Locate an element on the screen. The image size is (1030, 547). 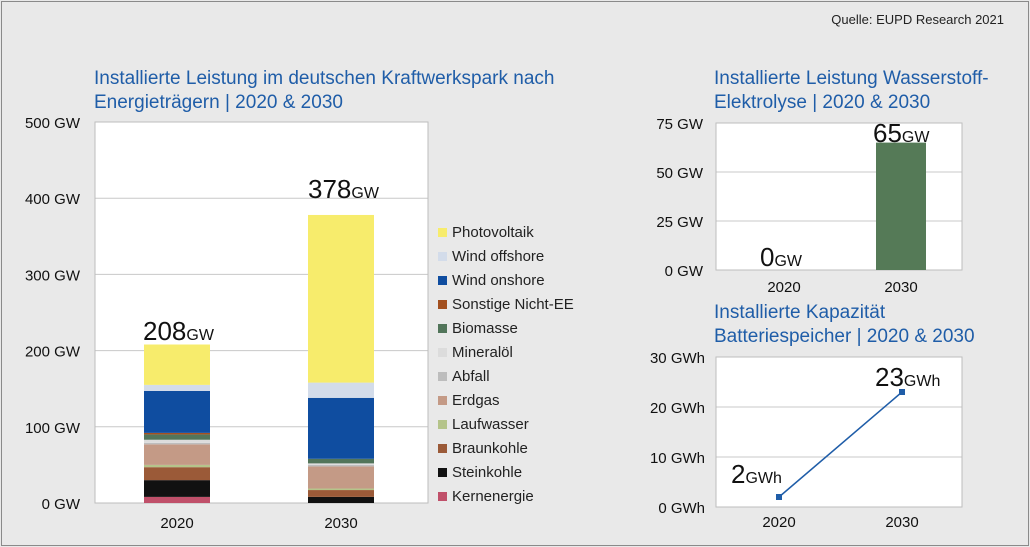
main-y-tick-label: 400 GW is located at coordinates (53, 199).